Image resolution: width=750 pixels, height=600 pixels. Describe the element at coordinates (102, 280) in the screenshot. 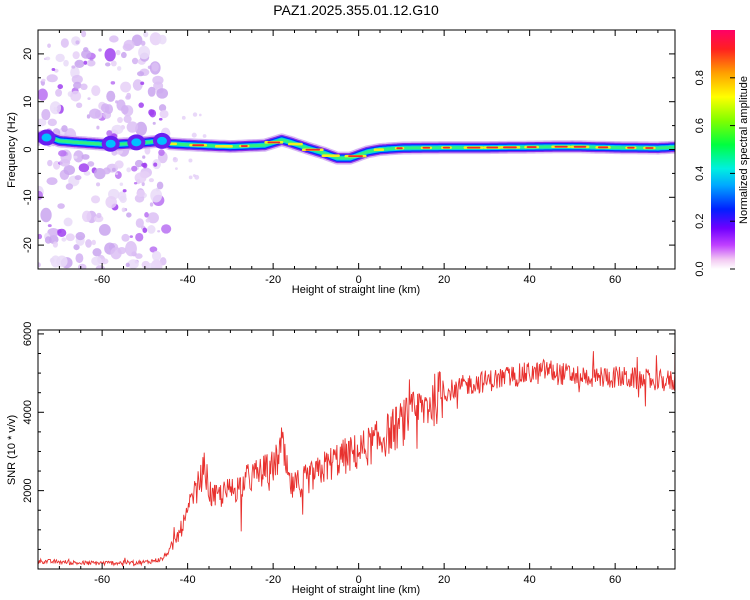

I see `x-tick-label: -60` at that location.